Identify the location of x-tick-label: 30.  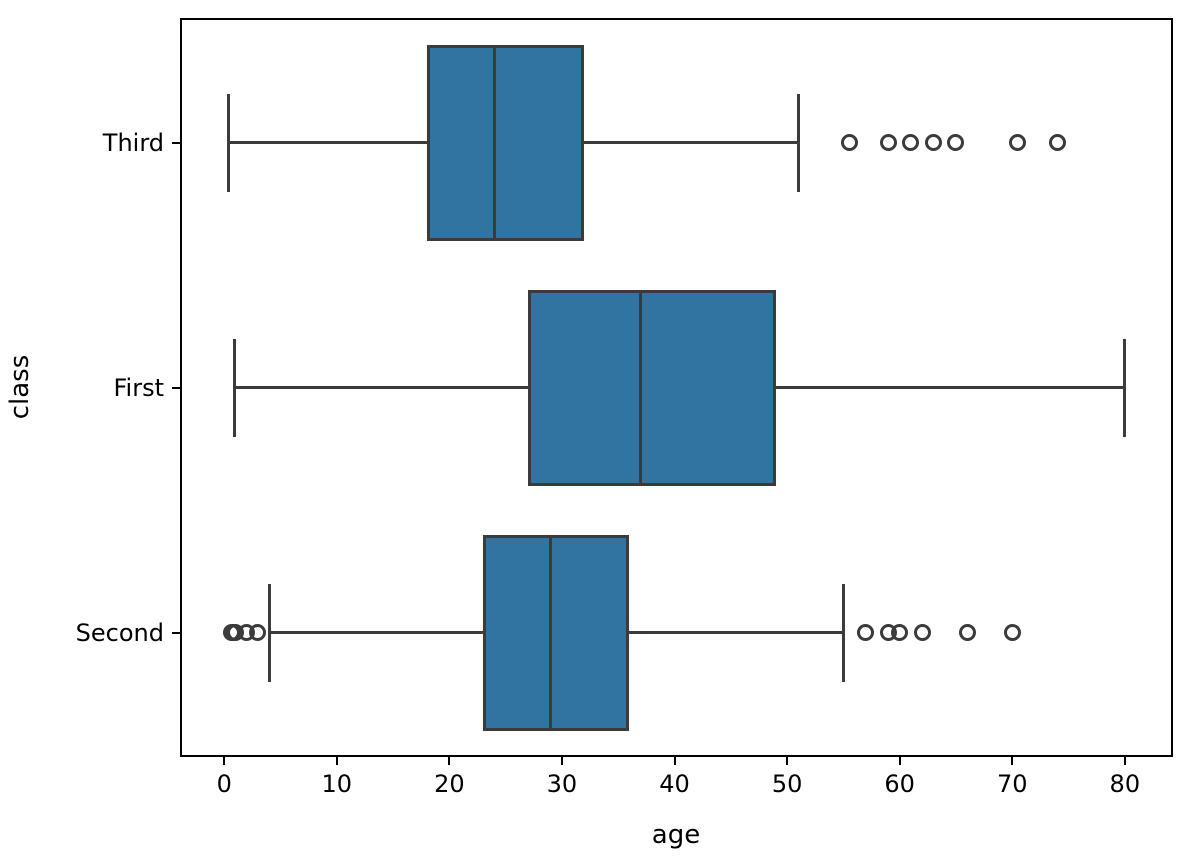
(562, 784).